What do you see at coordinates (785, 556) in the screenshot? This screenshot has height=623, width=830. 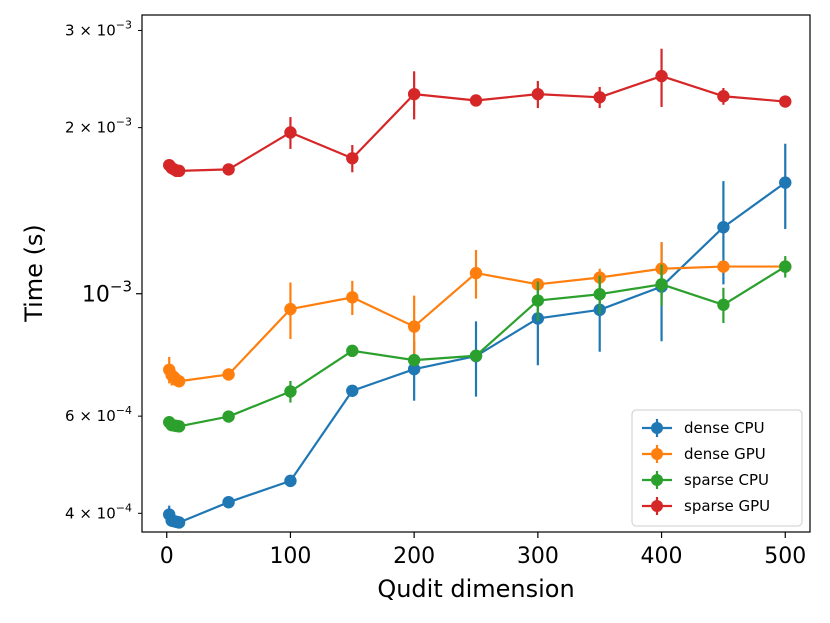 I see `x-tick-label: 500` at bounding box center [785, 556].